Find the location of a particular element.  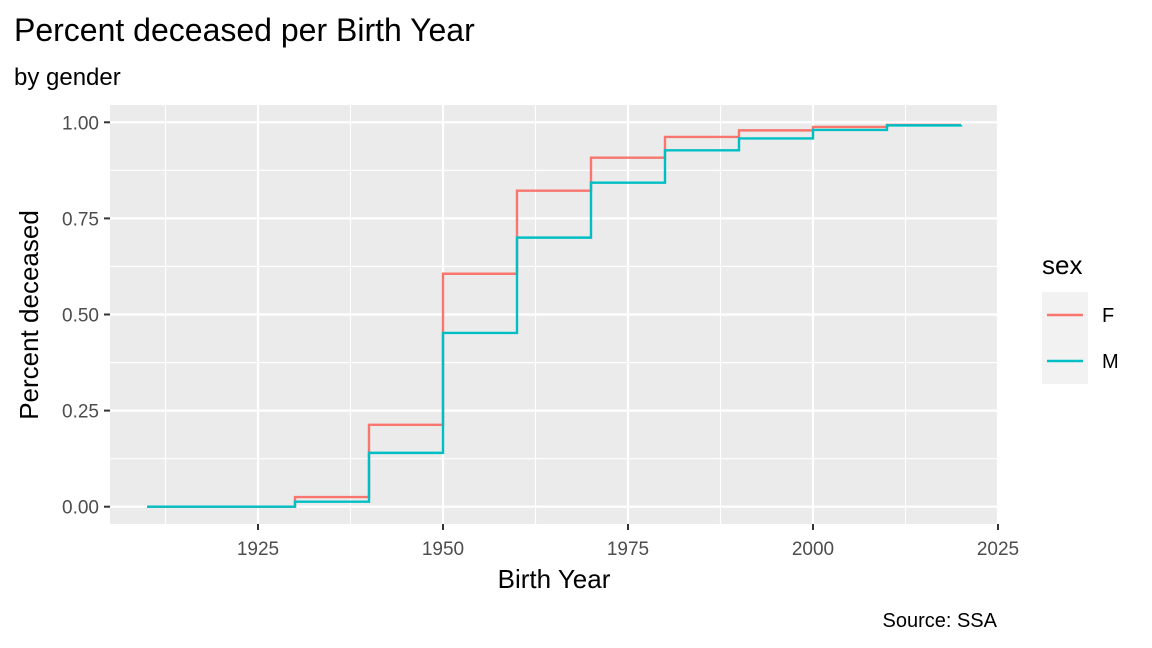

chart-subtitle: by gender is located at coordinates (67, 77).